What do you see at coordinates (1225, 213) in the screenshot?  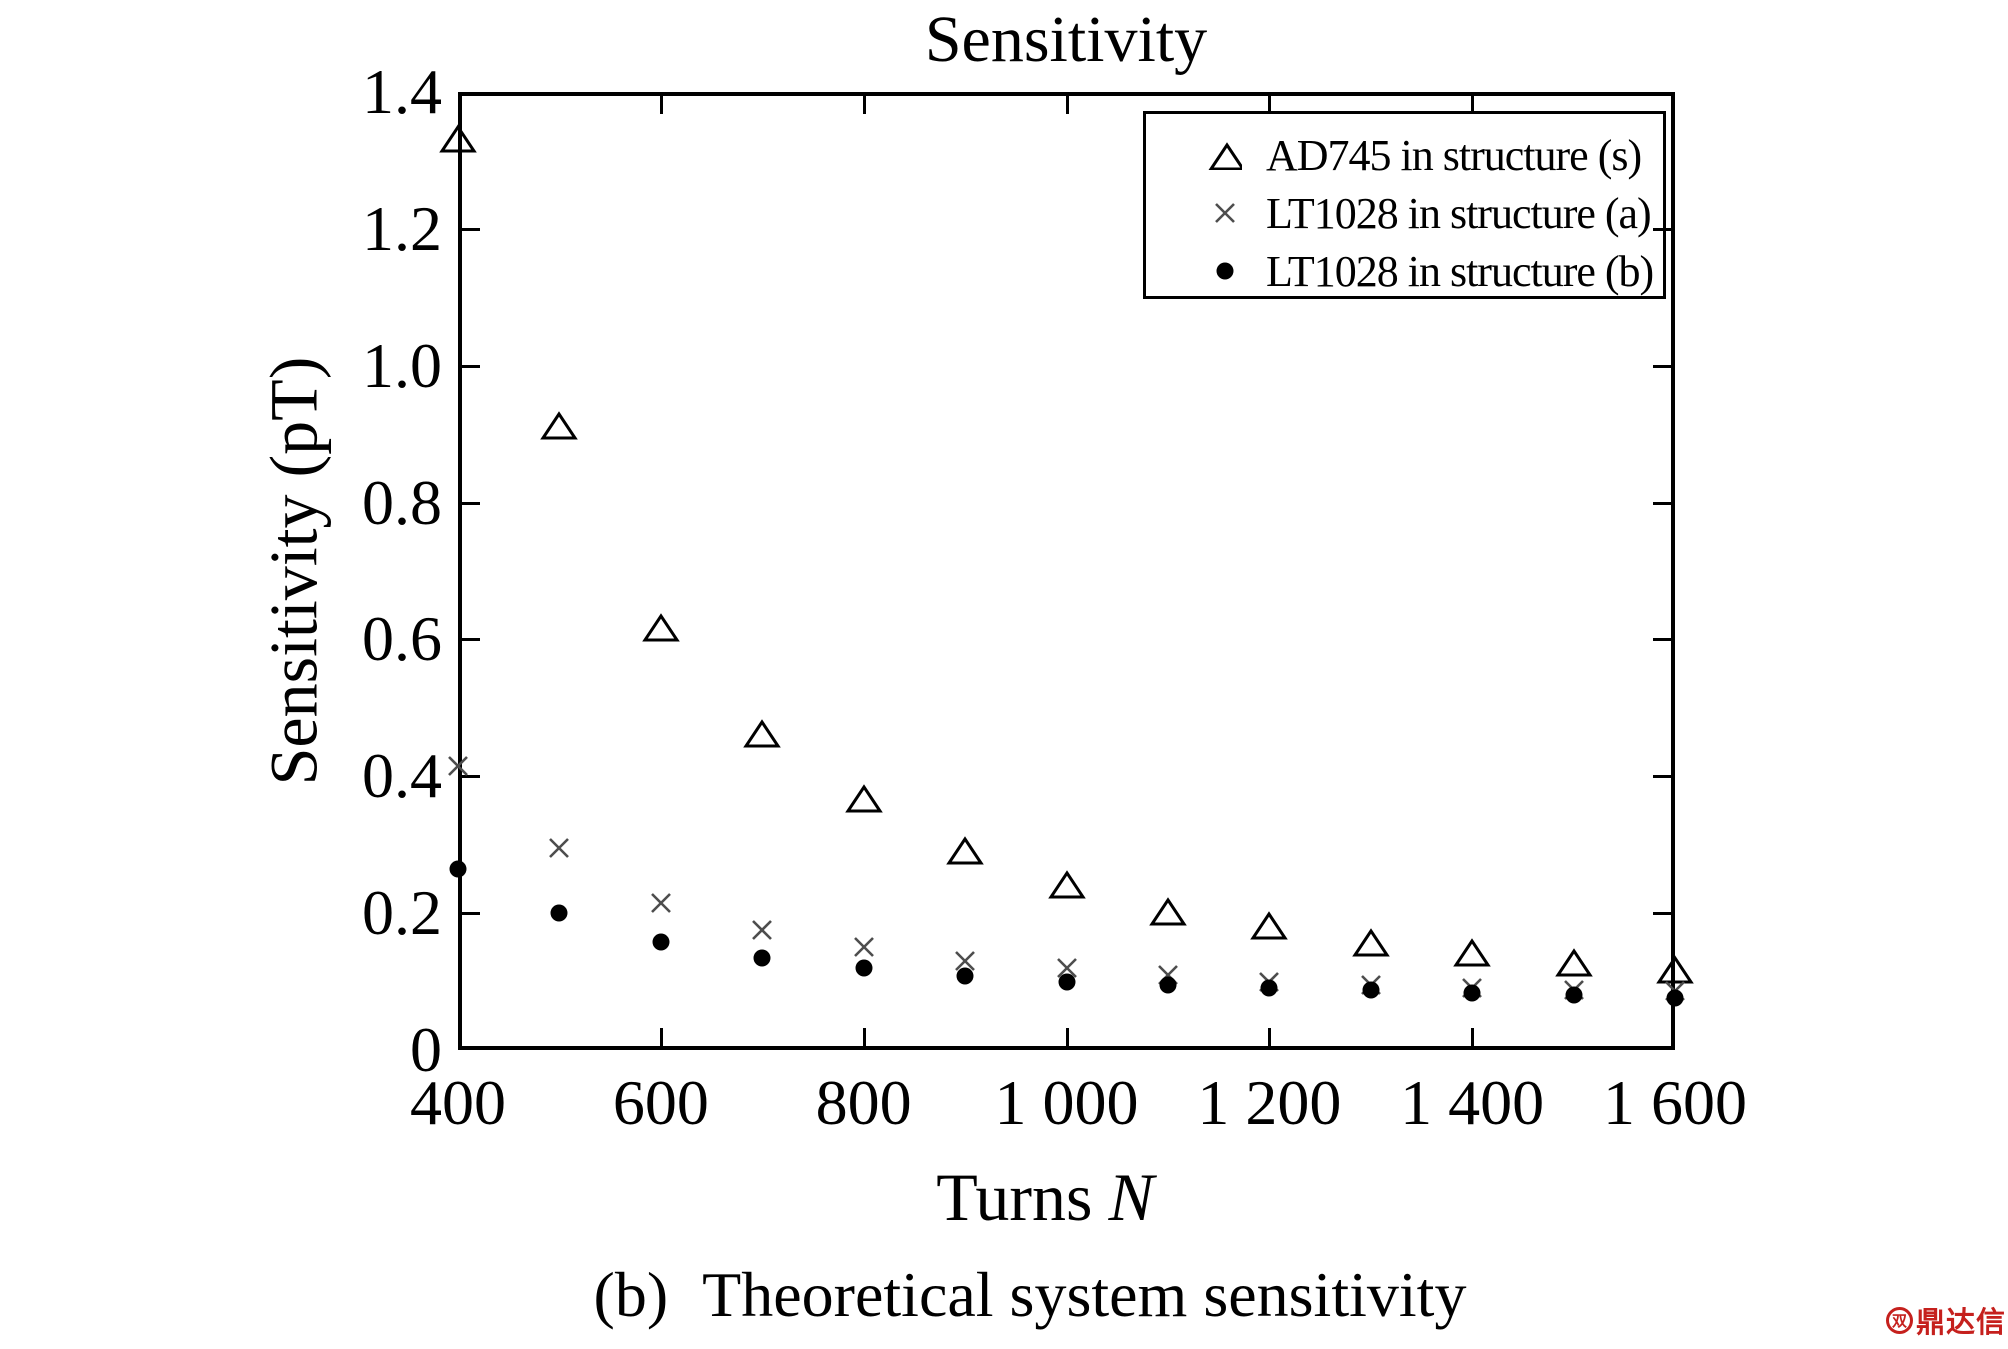 I see `x-icon` at bounding box center [1225, 213].